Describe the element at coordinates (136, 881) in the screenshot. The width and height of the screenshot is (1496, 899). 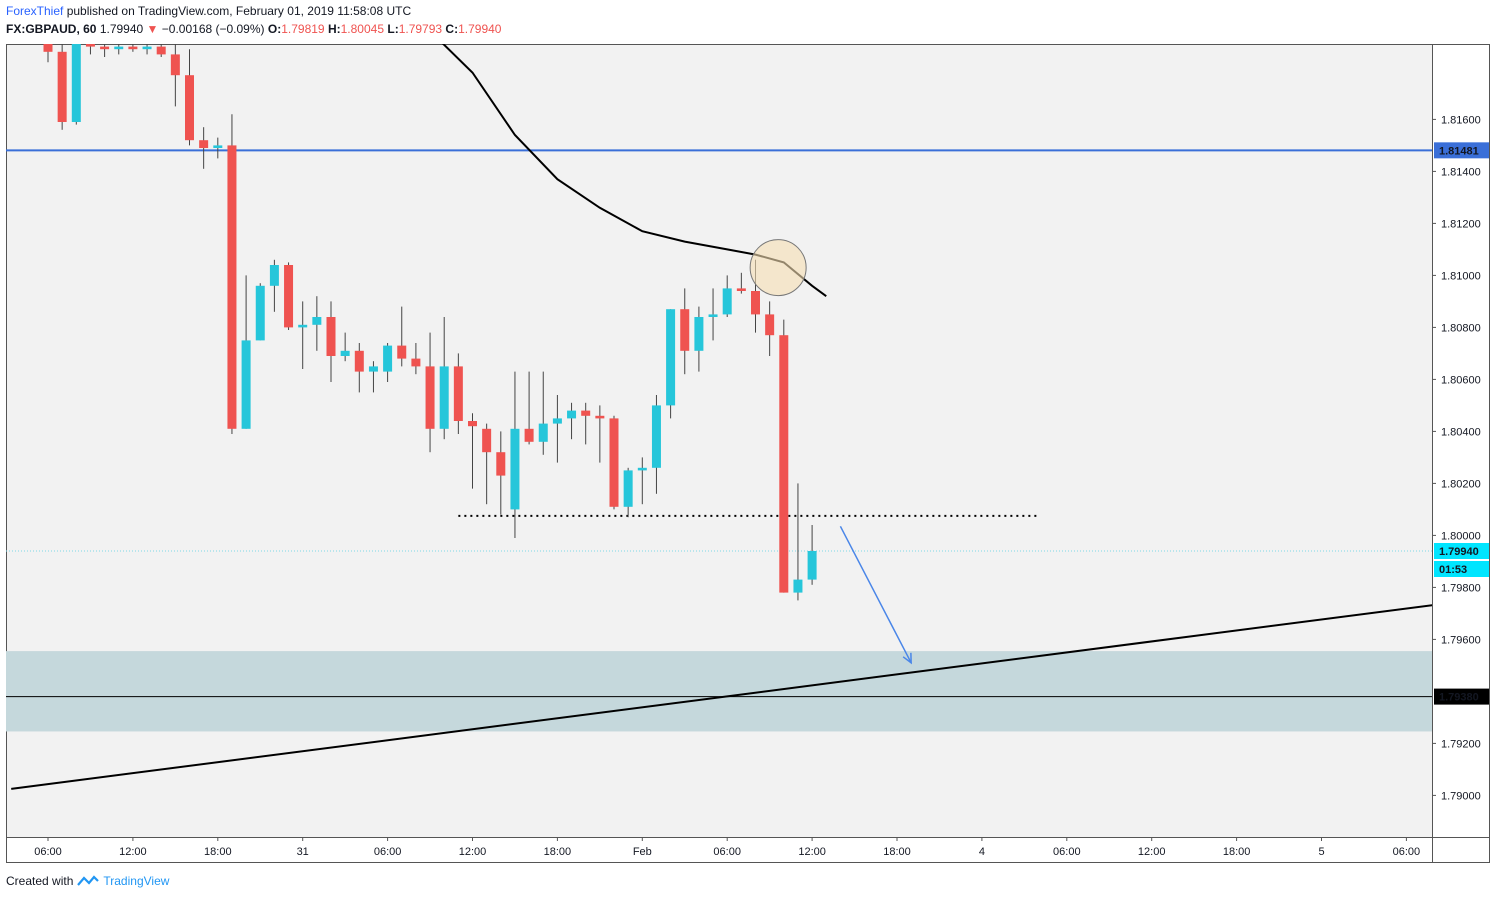
I see `tradingview-brand: TradingView` at that location.